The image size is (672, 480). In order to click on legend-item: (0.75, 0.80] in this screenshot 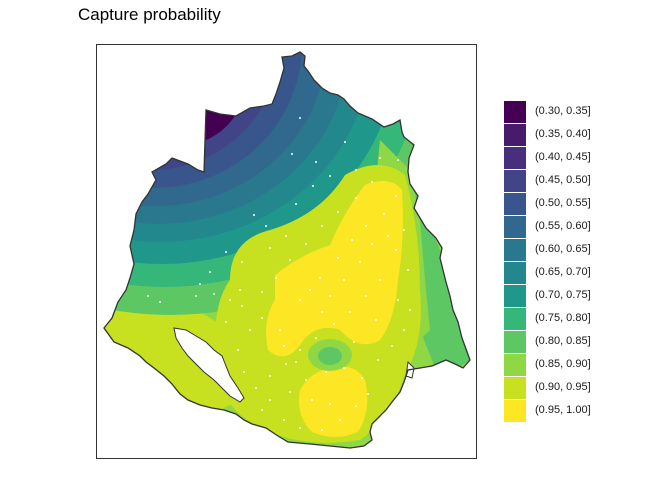, I will do `click(584, 319)`.